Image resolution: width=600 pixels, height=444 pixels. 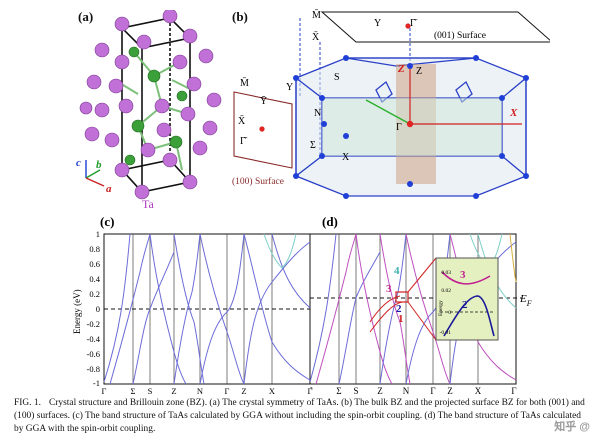 What do you see at coordinates (94, 249) in the screenshot?
I see `ytick: 0.8` at bounding box center [94, 249].